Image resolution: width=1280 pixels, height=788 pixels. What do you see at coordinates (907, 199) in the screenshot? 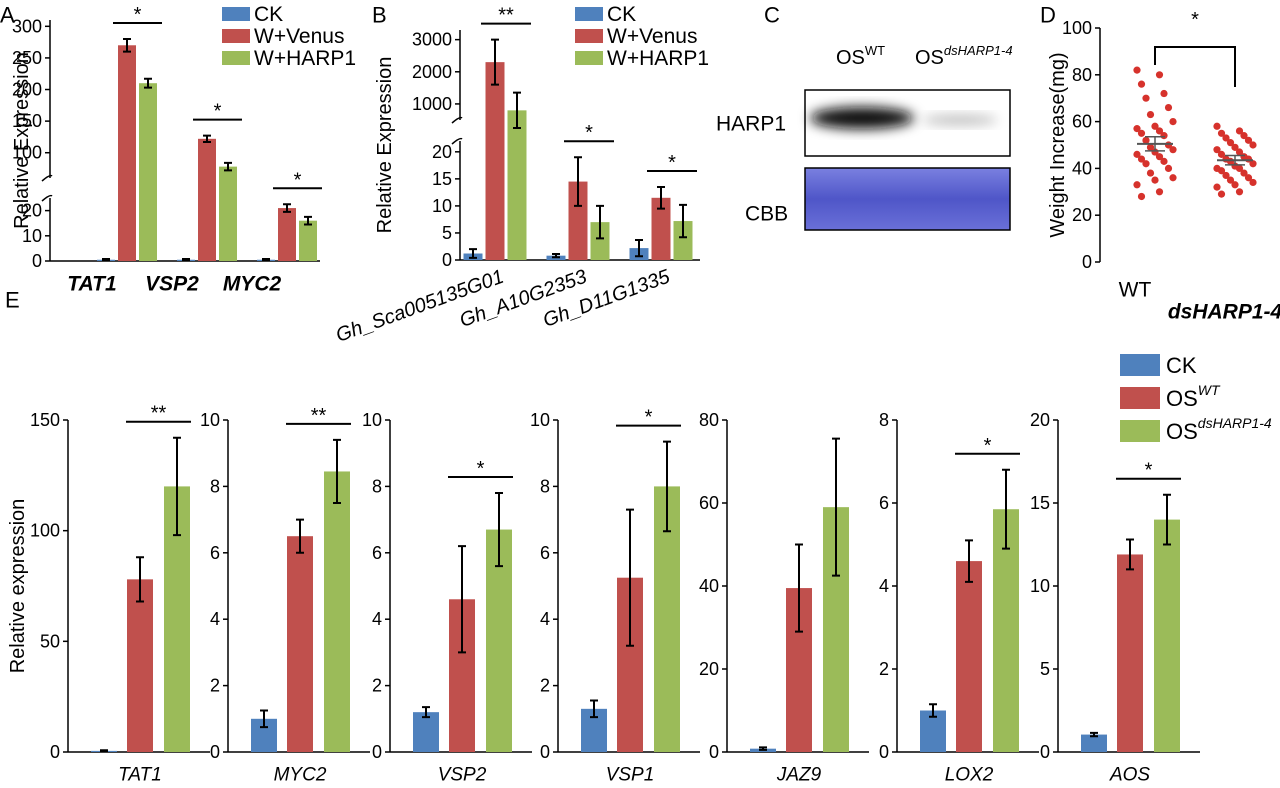
I see `cbb-box` at bounding box center [907, 199].